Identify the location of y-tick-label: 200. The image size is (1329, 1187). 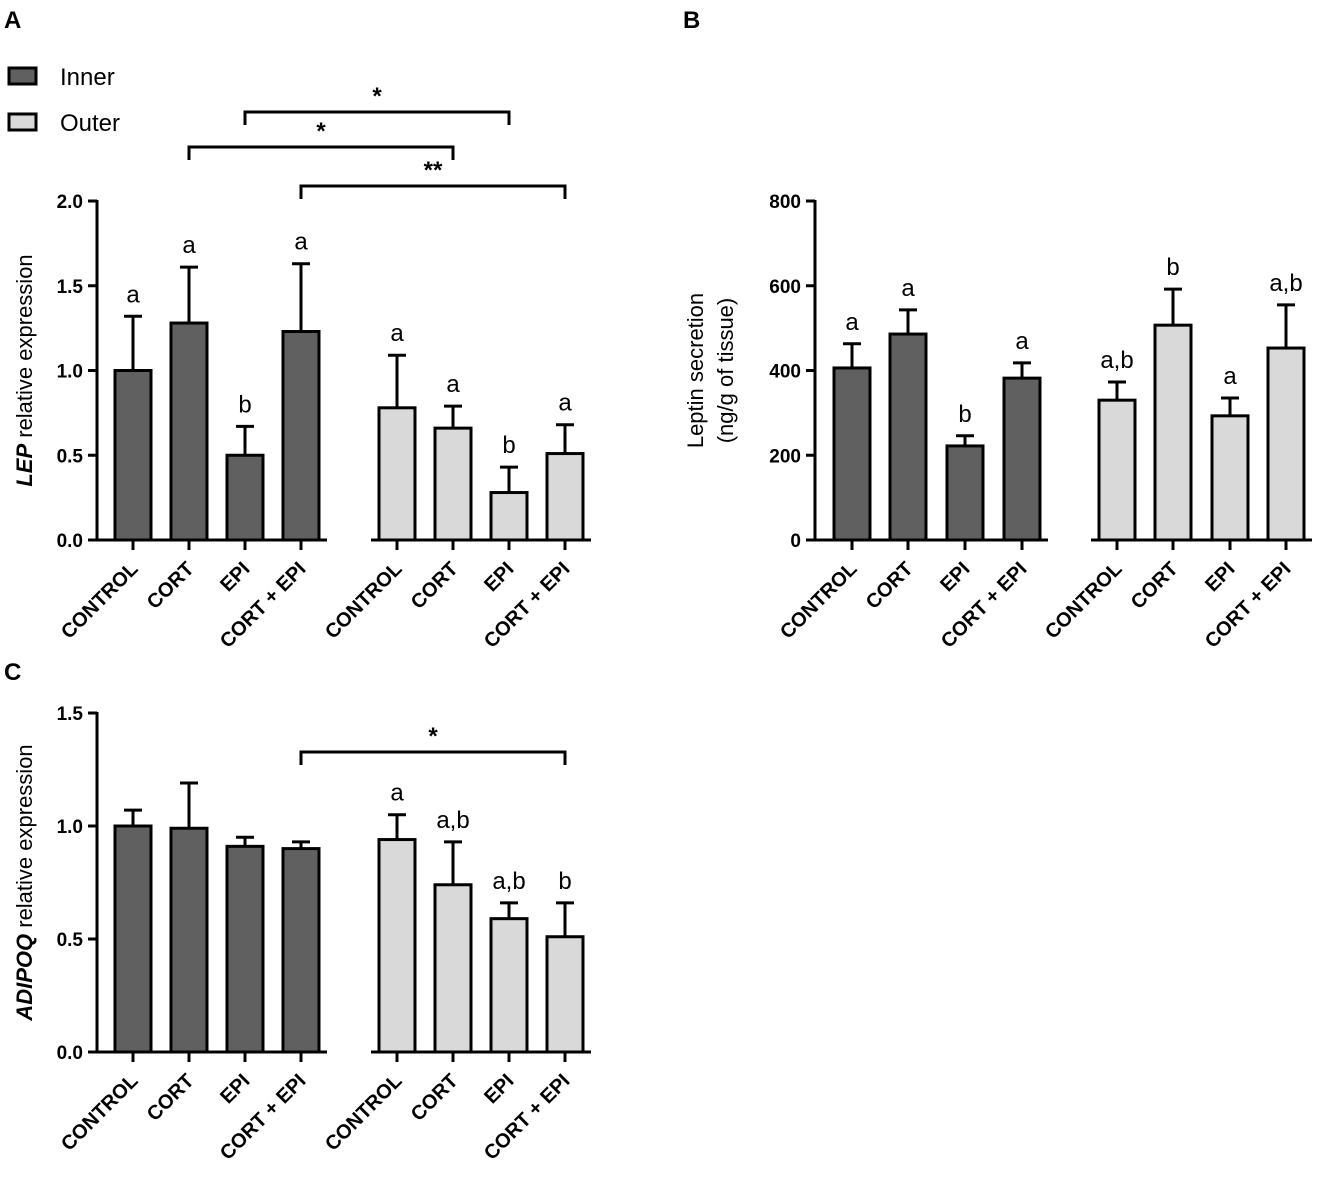
(785, 456).